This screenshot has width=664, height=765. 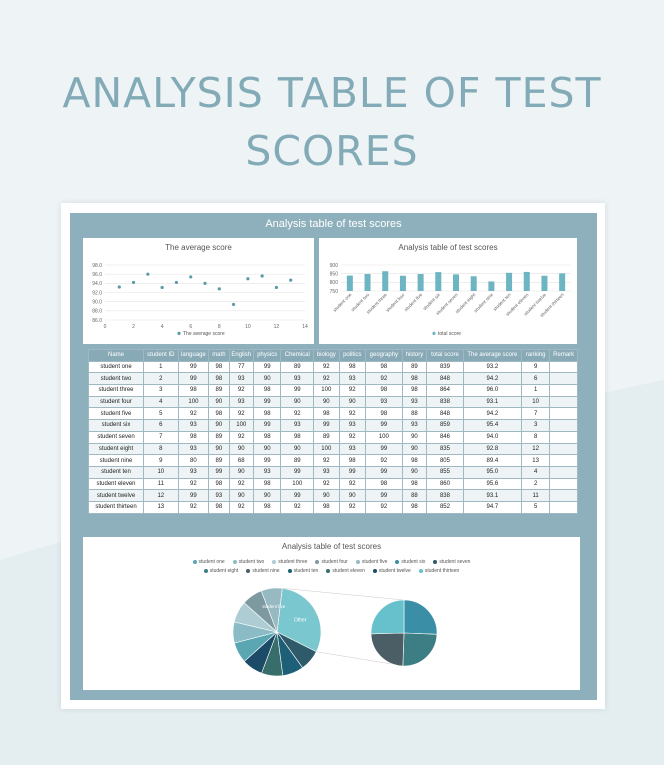 I want to click on table-cell: 12, so click(x=535, y=449).